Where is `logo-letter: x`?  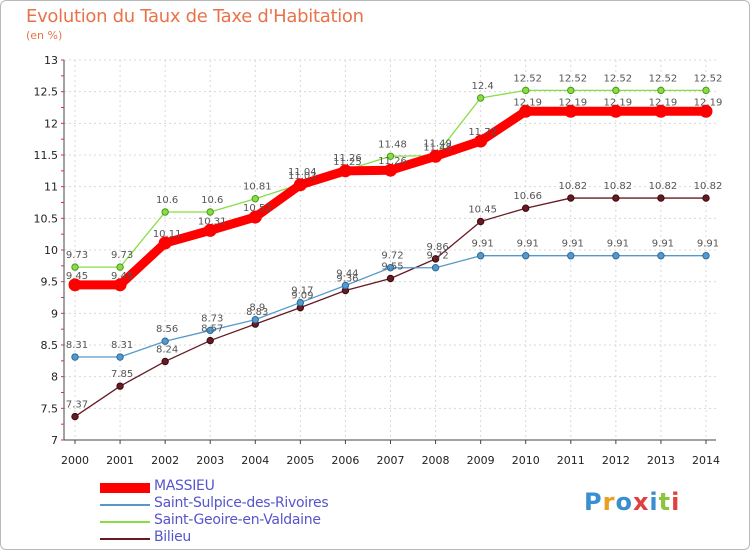
logo-letter: x is located at coordinates (641, 502).